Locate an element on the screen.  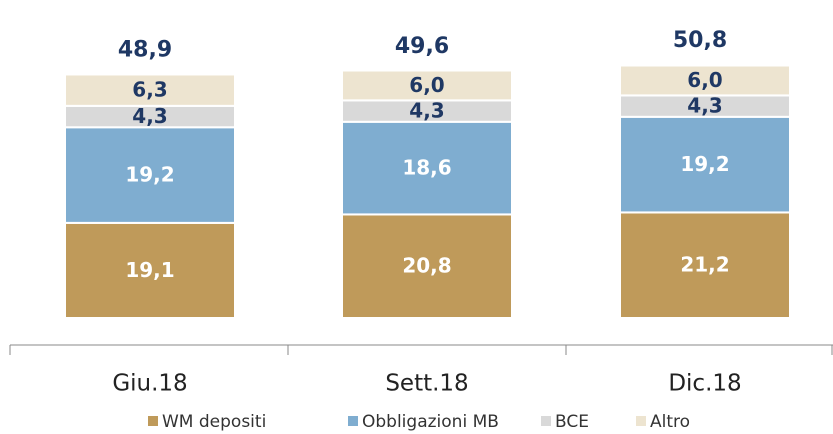
value-label: 6,3 is located at coordinates (149, 90).